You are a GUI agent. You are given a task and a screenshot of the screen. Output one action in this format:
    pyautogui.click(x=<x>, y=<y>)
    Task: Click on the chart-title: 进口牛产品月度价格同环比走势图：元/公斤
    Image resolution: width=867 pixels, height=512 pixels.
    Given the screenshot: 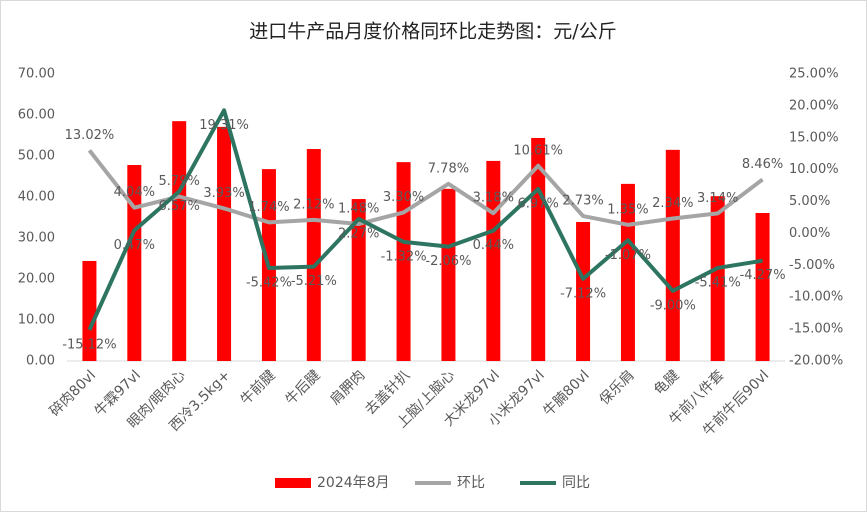 What is the action you would take?
    pyautogui.click(x=432, y=32)
    